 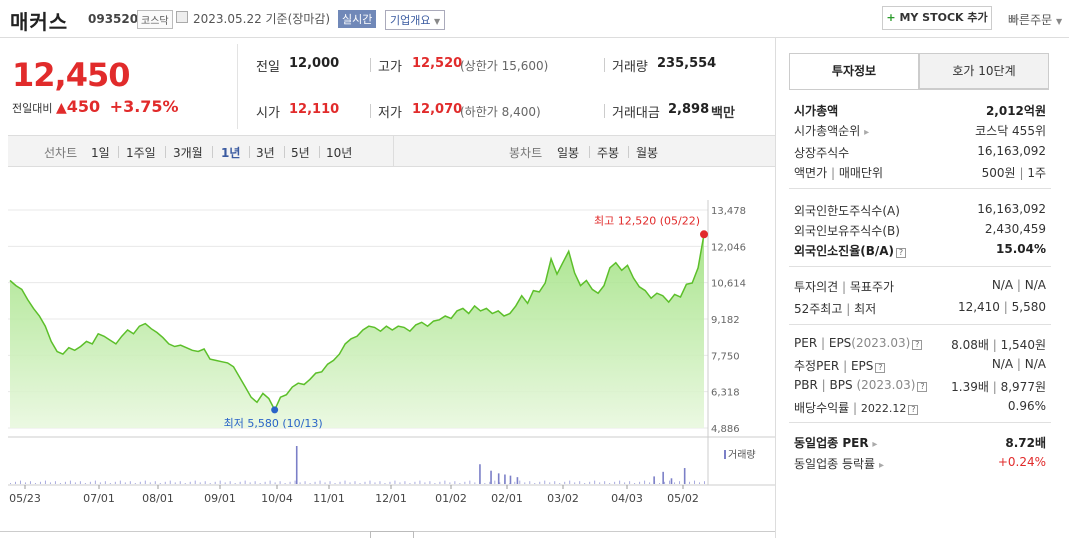 I want to click on high-label: 고가, so click(x=390, y=67).